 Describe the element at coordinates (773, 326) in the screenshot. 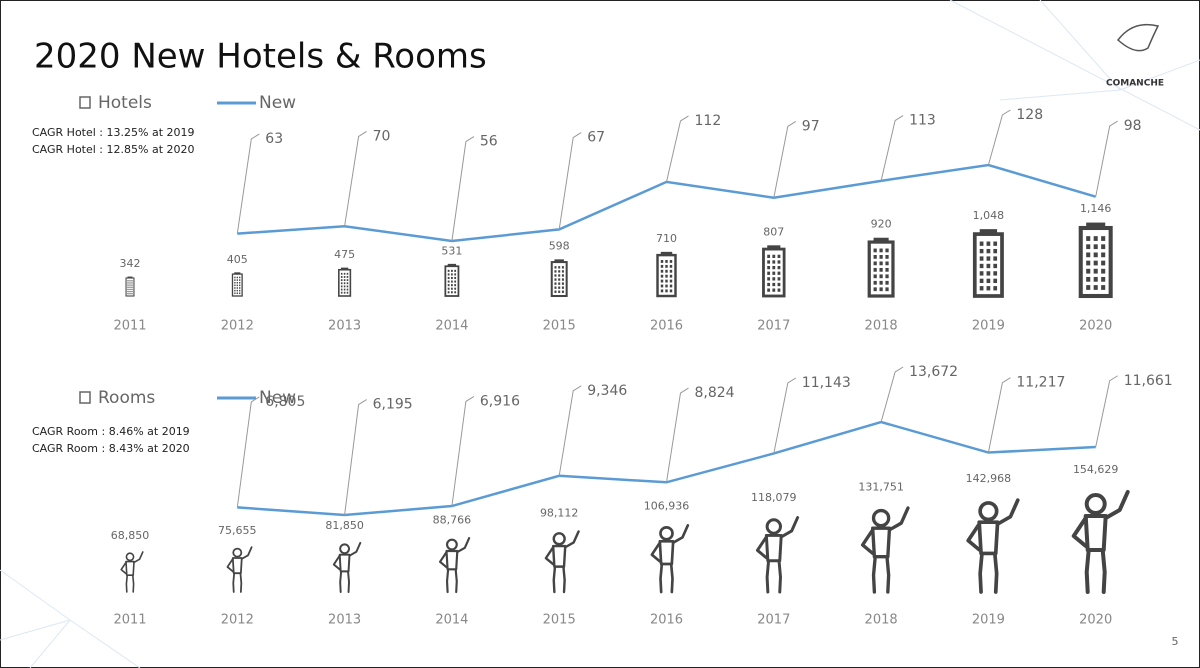

I see `x-tick-label: 2017` at that location.